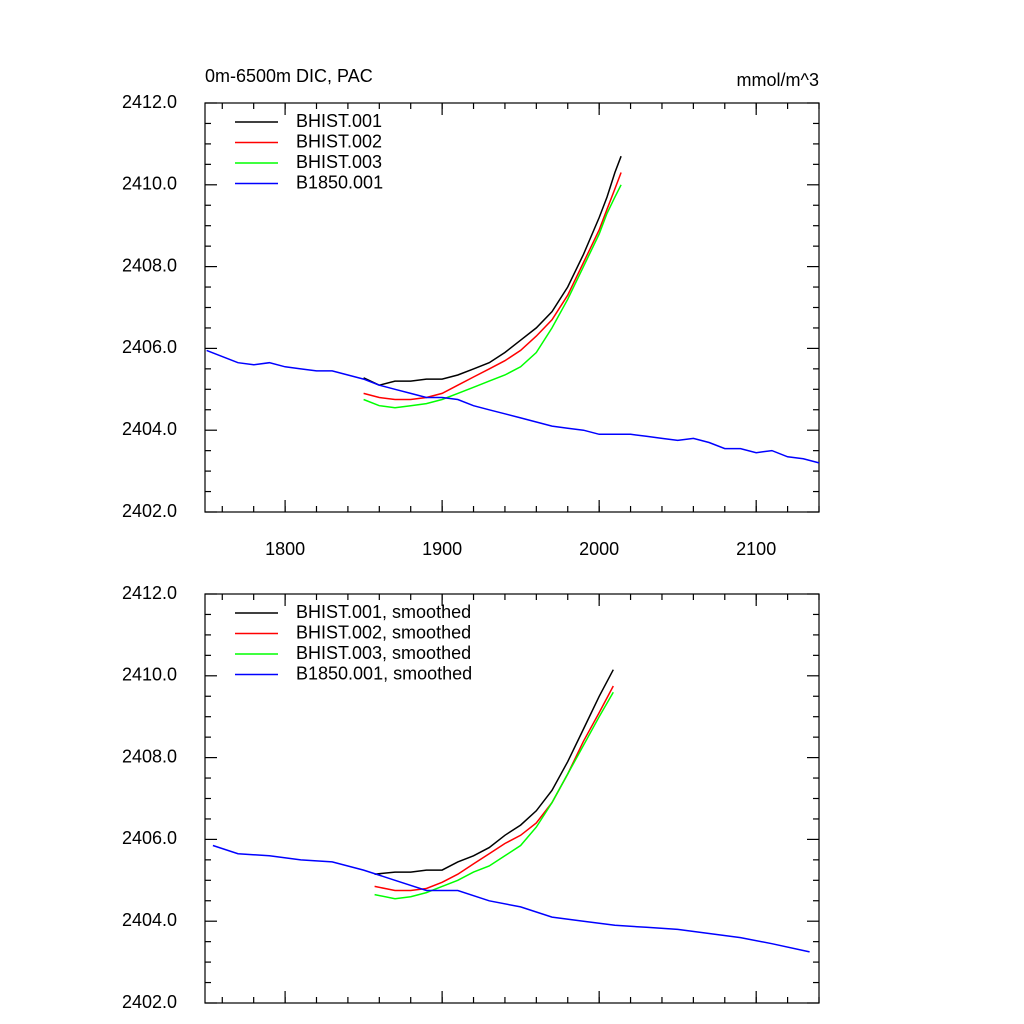 The image size is (1024, 1024). I want to click on legend-label: BHIST.001, smoothed, so click(383, 612).